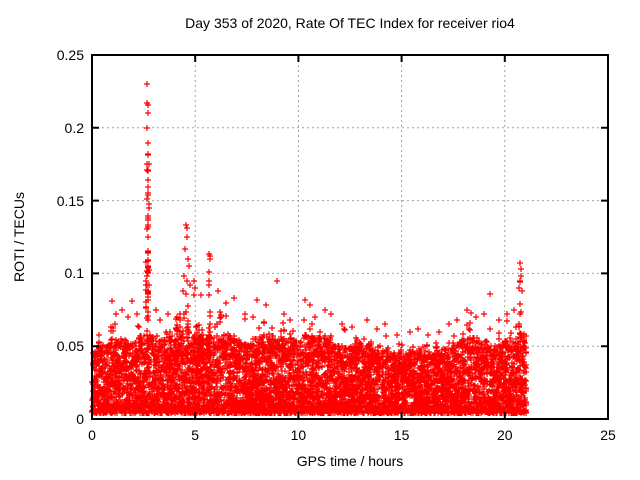  Describe the element at coordinates (505, 435) in the screenshot. I see `x-tick-label: 20` at that location.